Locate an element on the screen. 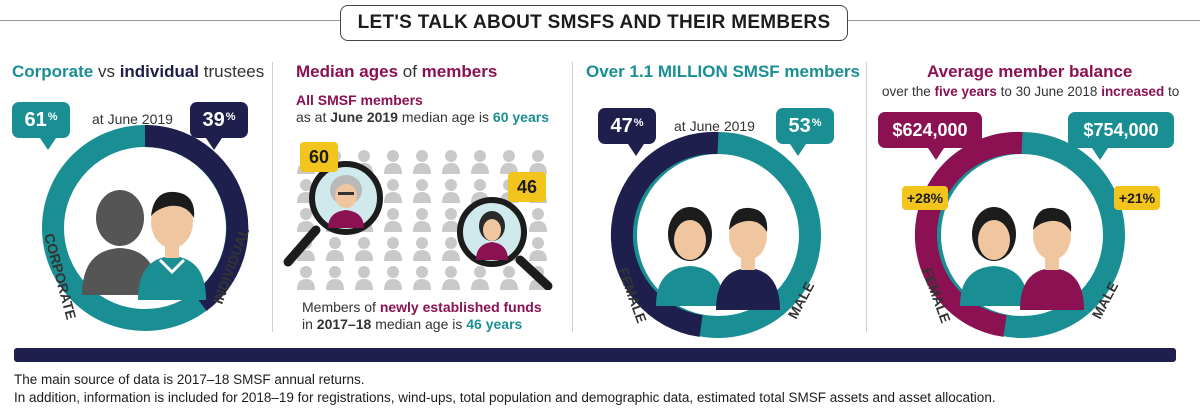 The width and height of the screenshot is (1200, 412). male-balance-value: $754,000 is located at coordinates (1121, 129).